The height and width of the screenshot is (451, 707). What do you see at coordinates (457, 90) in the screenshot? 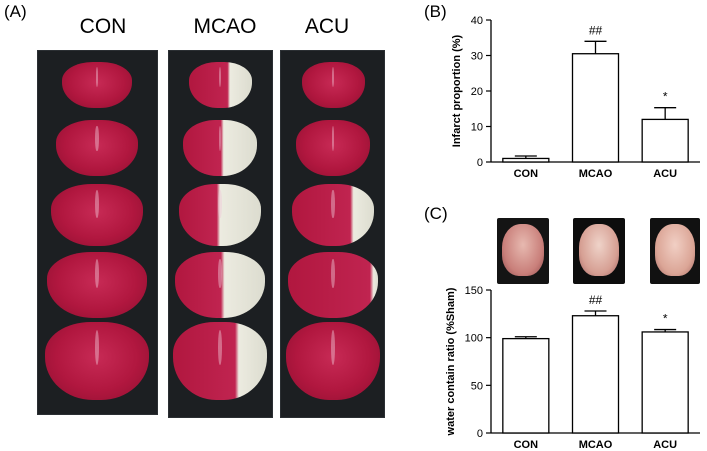
I see `y-axis-label: Infarct proportion (%)` at bounding box center [457, 90].